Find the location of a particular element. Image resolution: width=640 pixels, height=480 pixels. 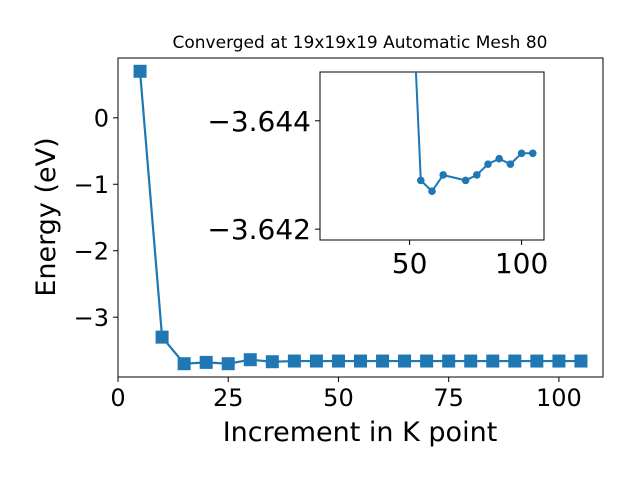

chart-title: Converged at 19x19x19 Automatic Mesh 80 is located at coordinates (360, 43).